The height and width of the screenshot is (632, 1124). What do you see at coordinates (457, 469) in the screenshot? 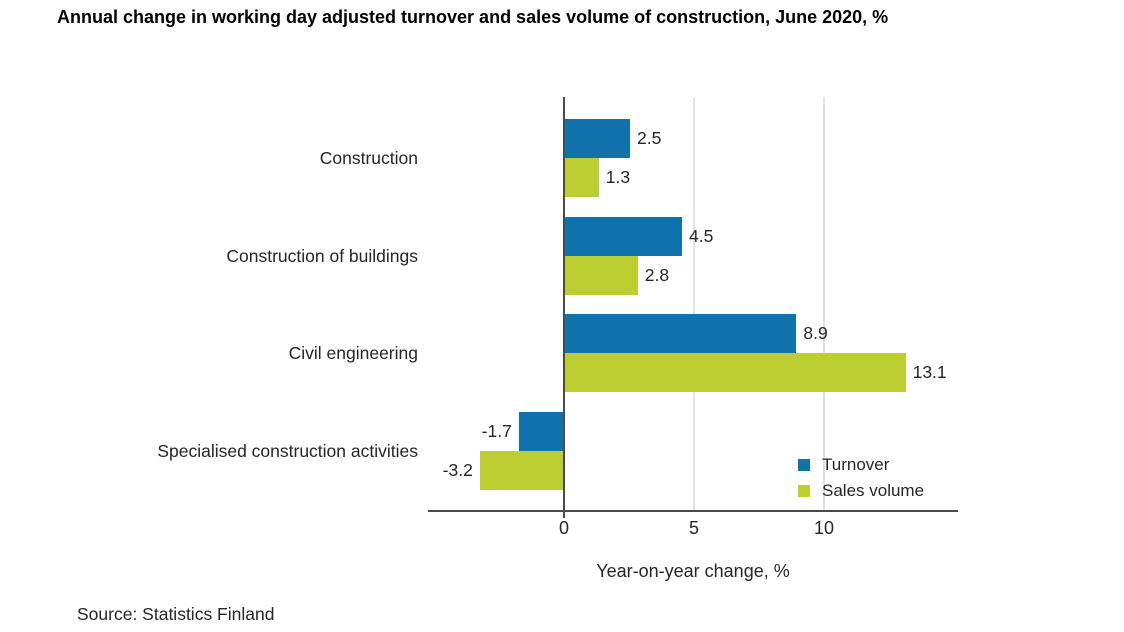
I see `bar-value-label: -3.2` at bounding box center [457, 469].